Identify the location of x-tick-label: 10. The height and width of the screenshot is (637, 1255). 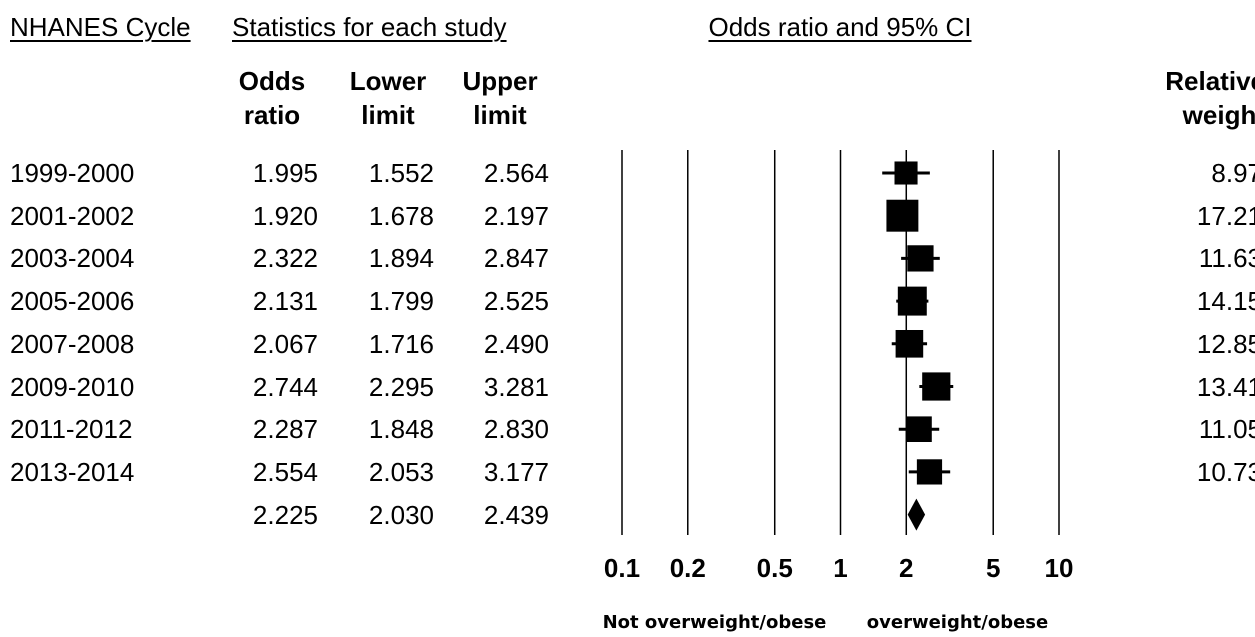
(1059, 568).